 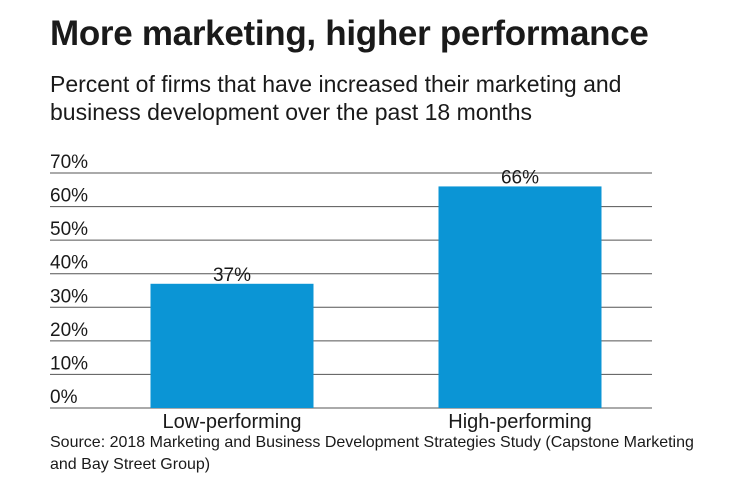 What do you see at coordinates (69, 263) in the screenshot?
I see `y-tick-label: 40%` at bounding box center [69, 263].